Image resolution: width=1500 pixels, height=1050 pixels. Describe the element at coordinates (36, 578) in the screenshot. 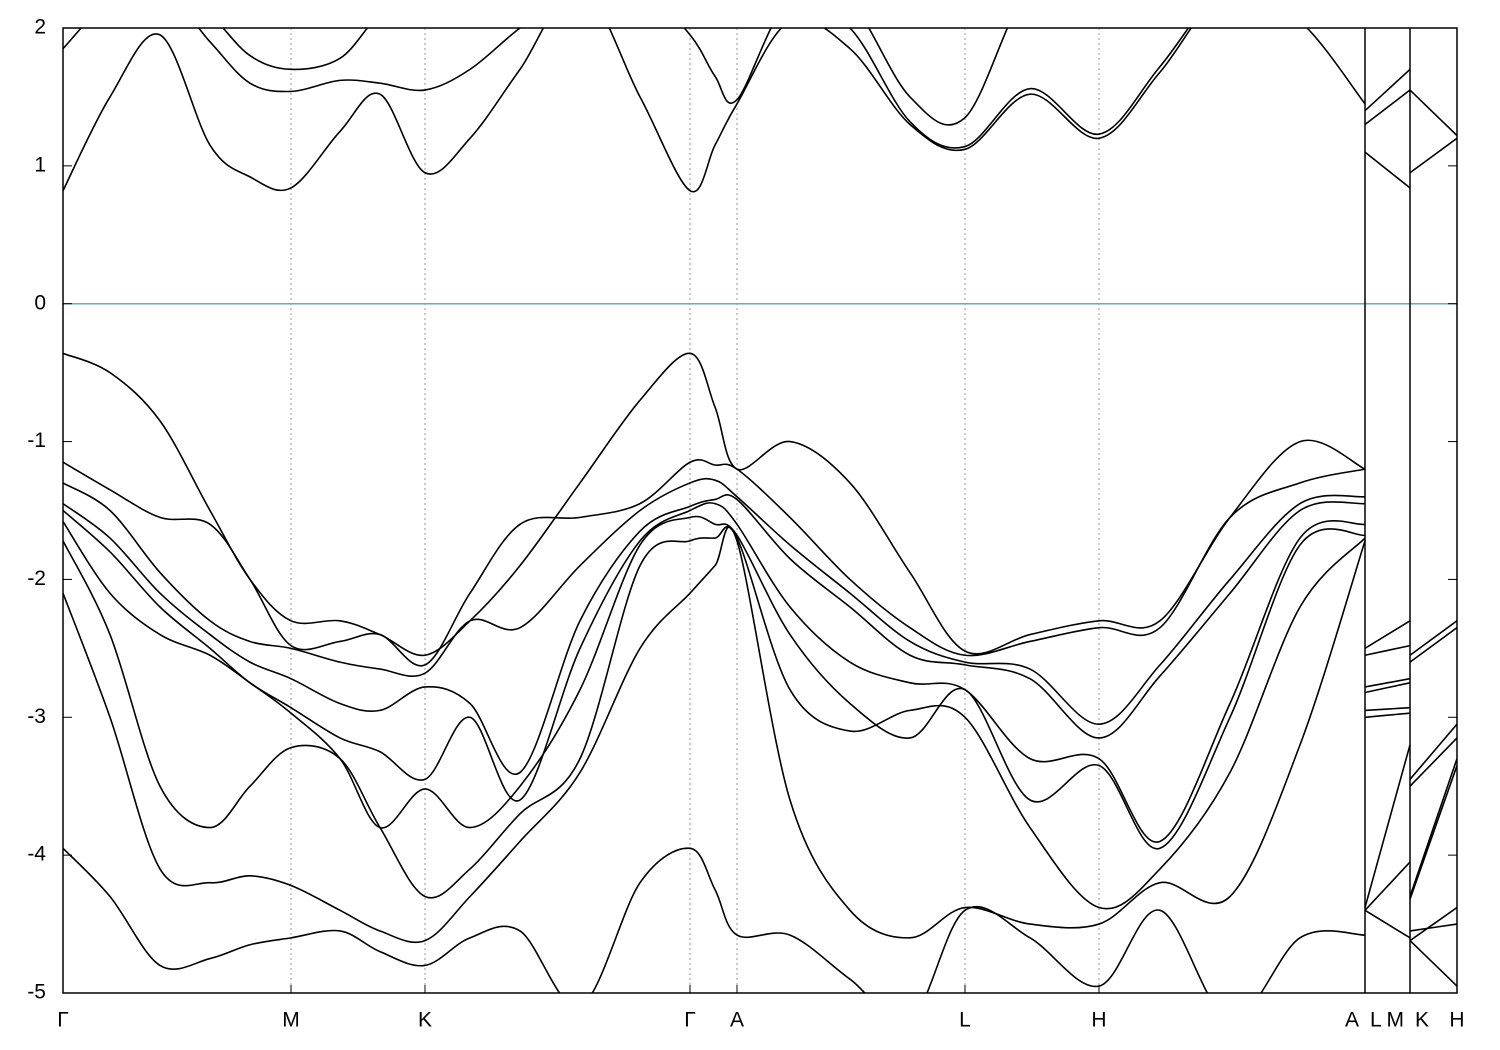

I see `y-tick-label: -2` at that location.